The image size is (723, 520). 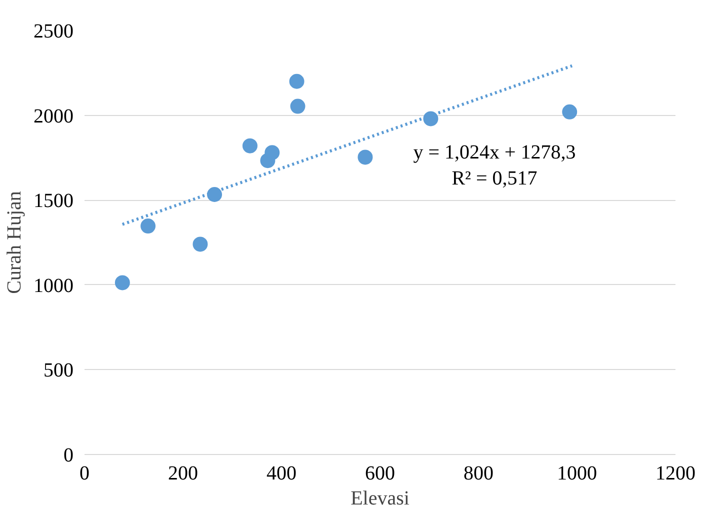 I want to click on x-axis-title: Elevasi, so click(x=380, y=499).